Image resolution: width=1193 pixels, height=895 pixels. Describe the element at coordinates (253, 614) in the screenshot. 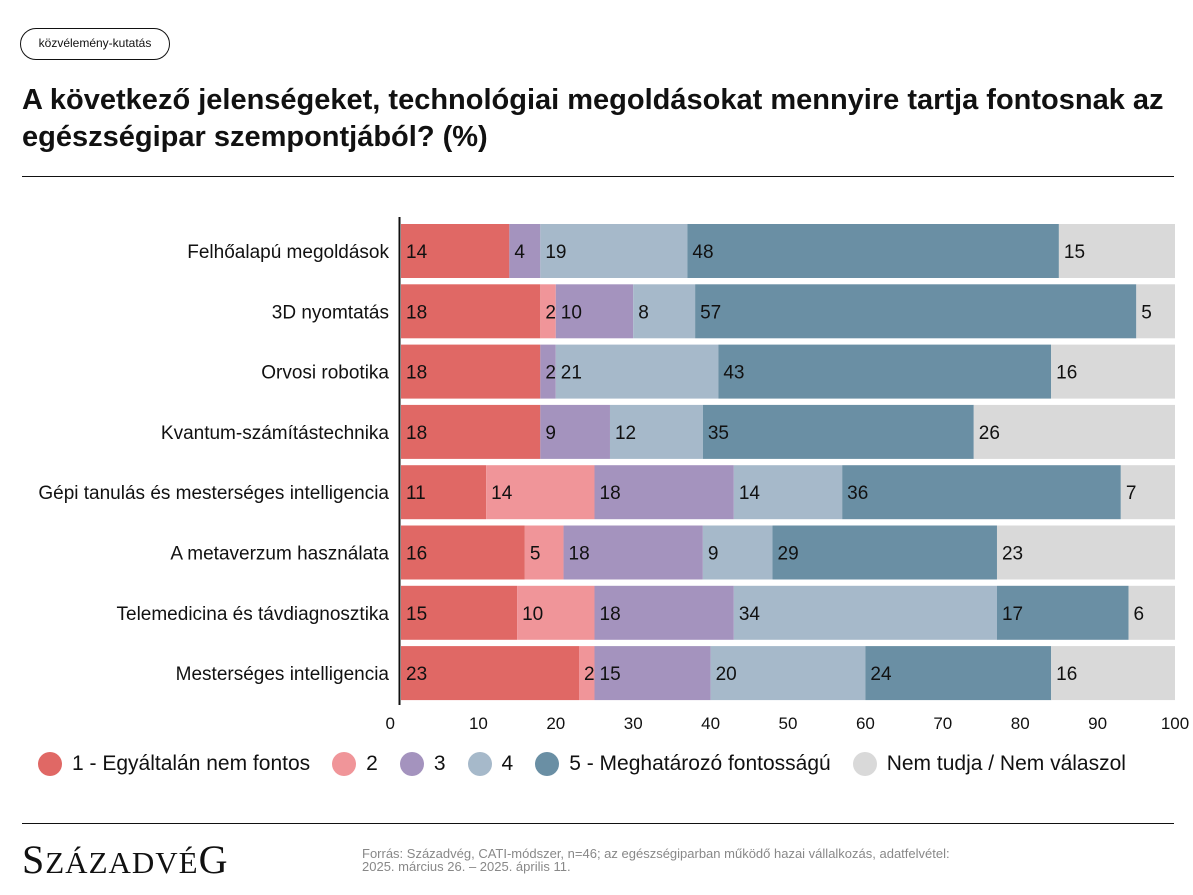

I see `category-label: Telemedicina és távdiagnosztika` at that location.